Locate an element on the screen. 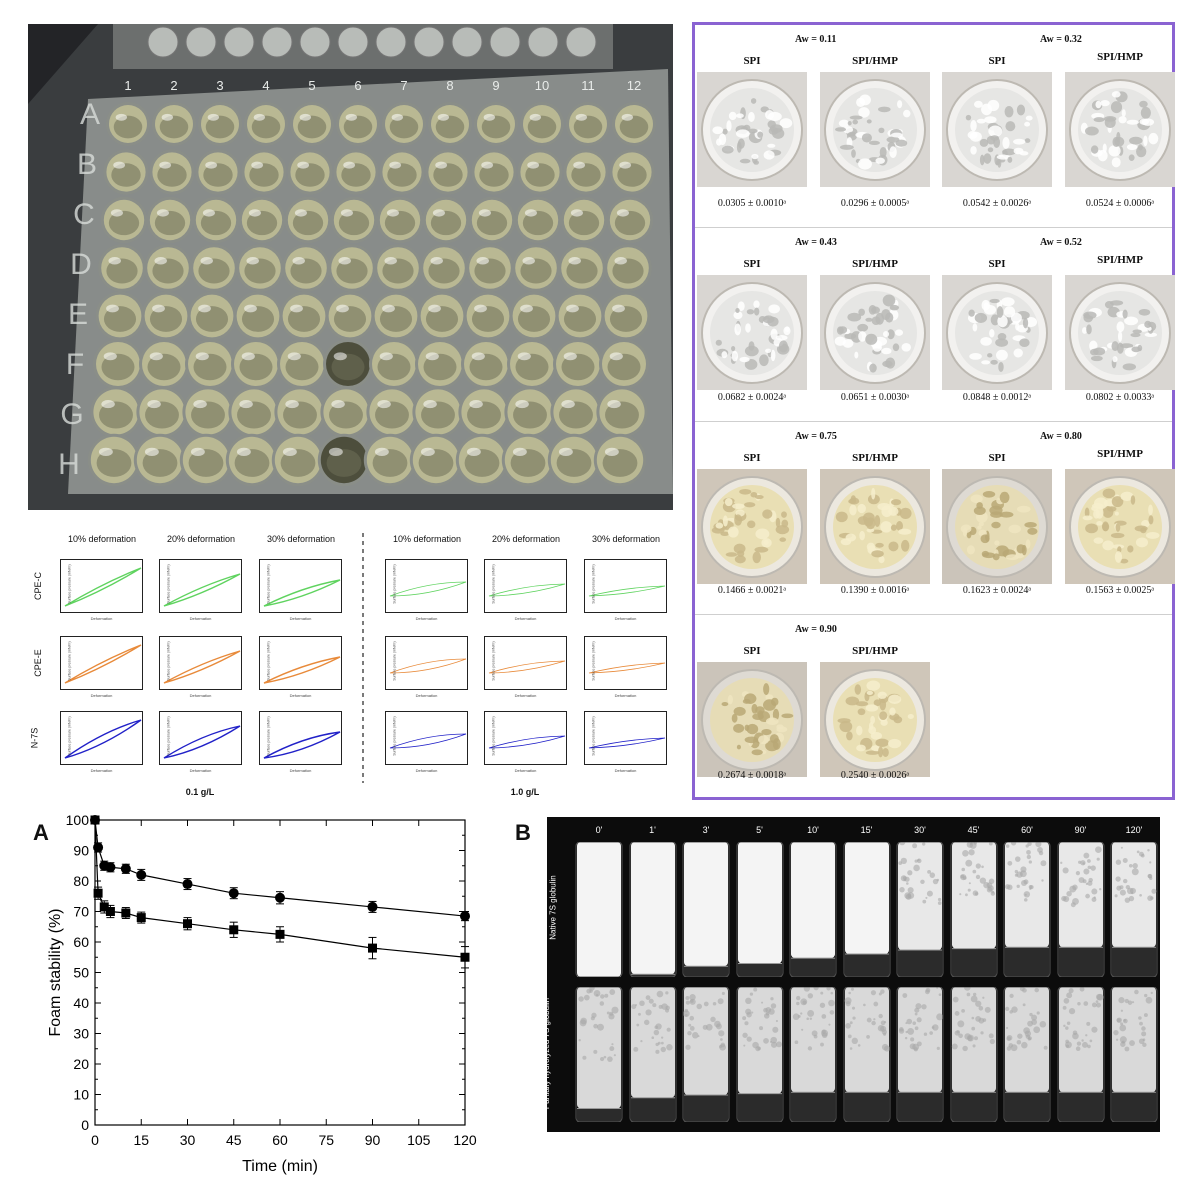  sample-value: 0.0542 ± 0.0026ᵃ is located at coordinates (997, 203).